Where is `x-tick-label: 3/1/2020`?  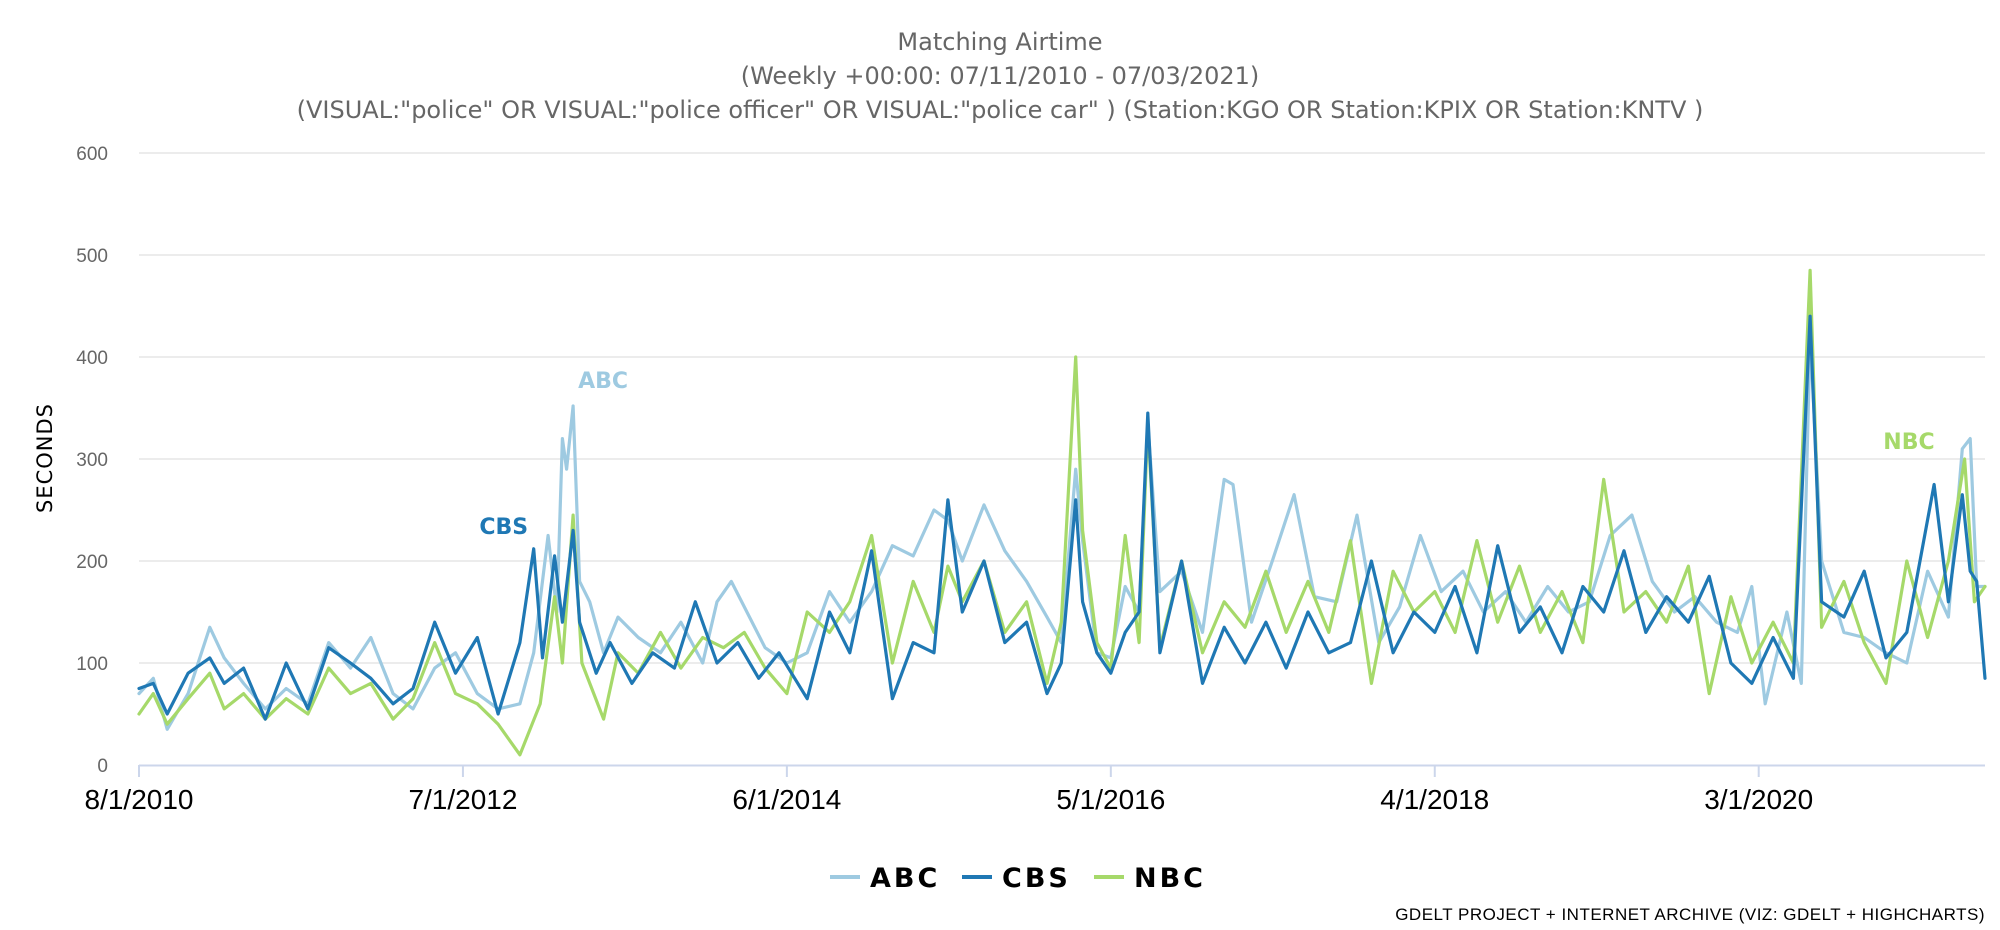 x-tick-label: 3/1/2020 is located at coordinates (1758, 799).